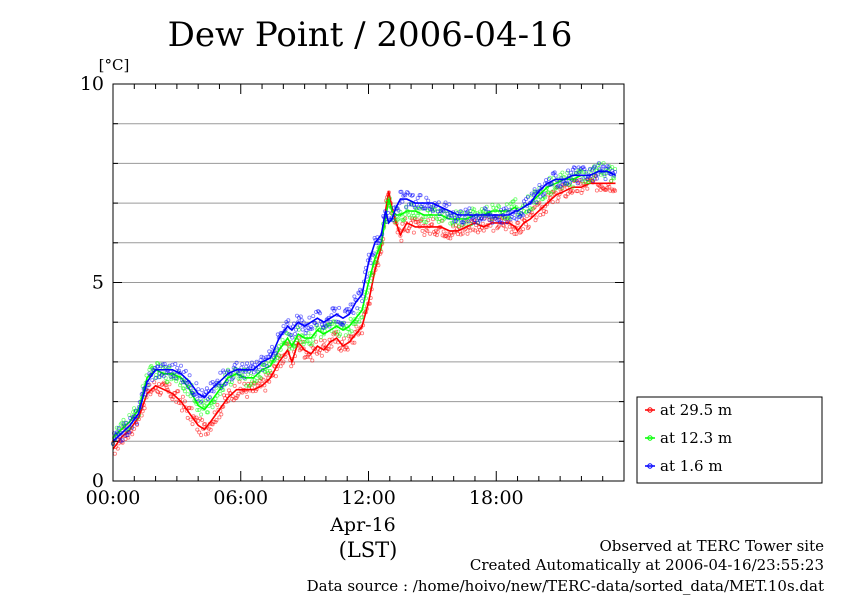  I want to click on y-tick-labels: 0 5 10, so click(92, 282).